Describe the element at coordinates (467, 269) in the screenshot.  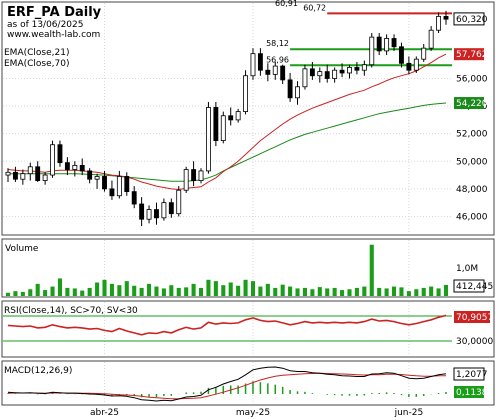
I see `volume-y-tick: 1,0M` at that location.